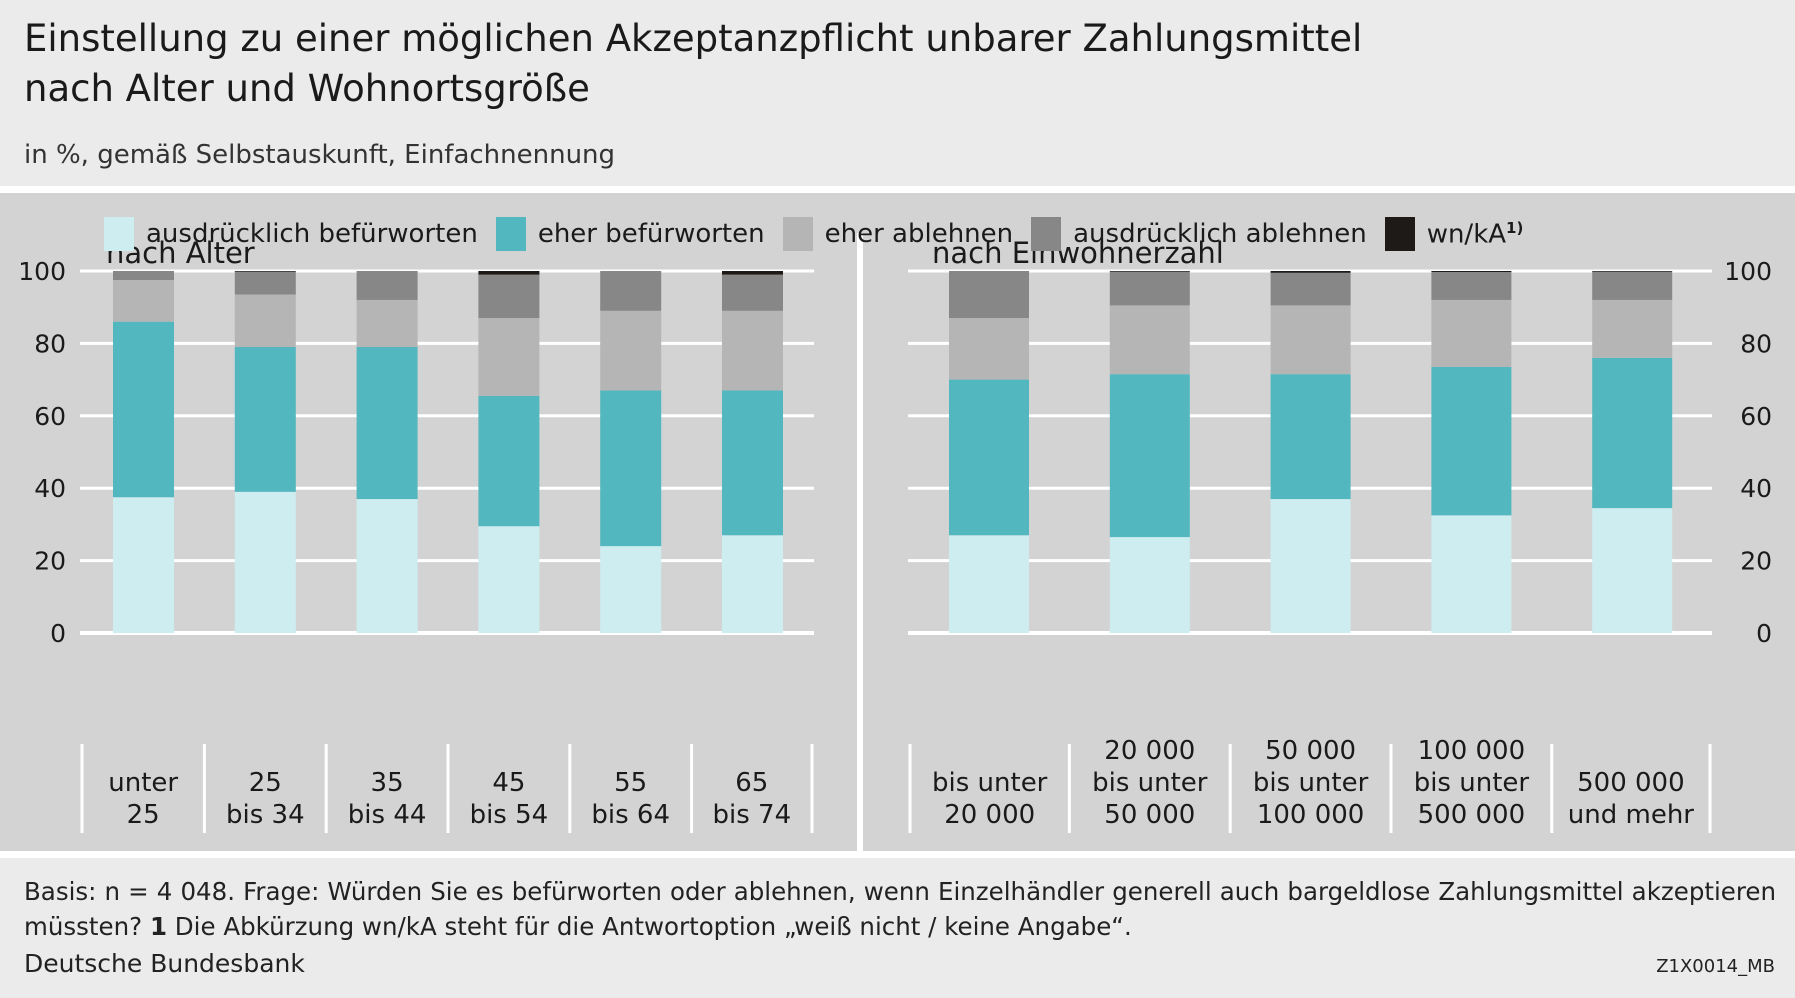 The width and height of the screenshot is (1795, 998). I want to click on x-tick-label: 55, so click(630, 783).